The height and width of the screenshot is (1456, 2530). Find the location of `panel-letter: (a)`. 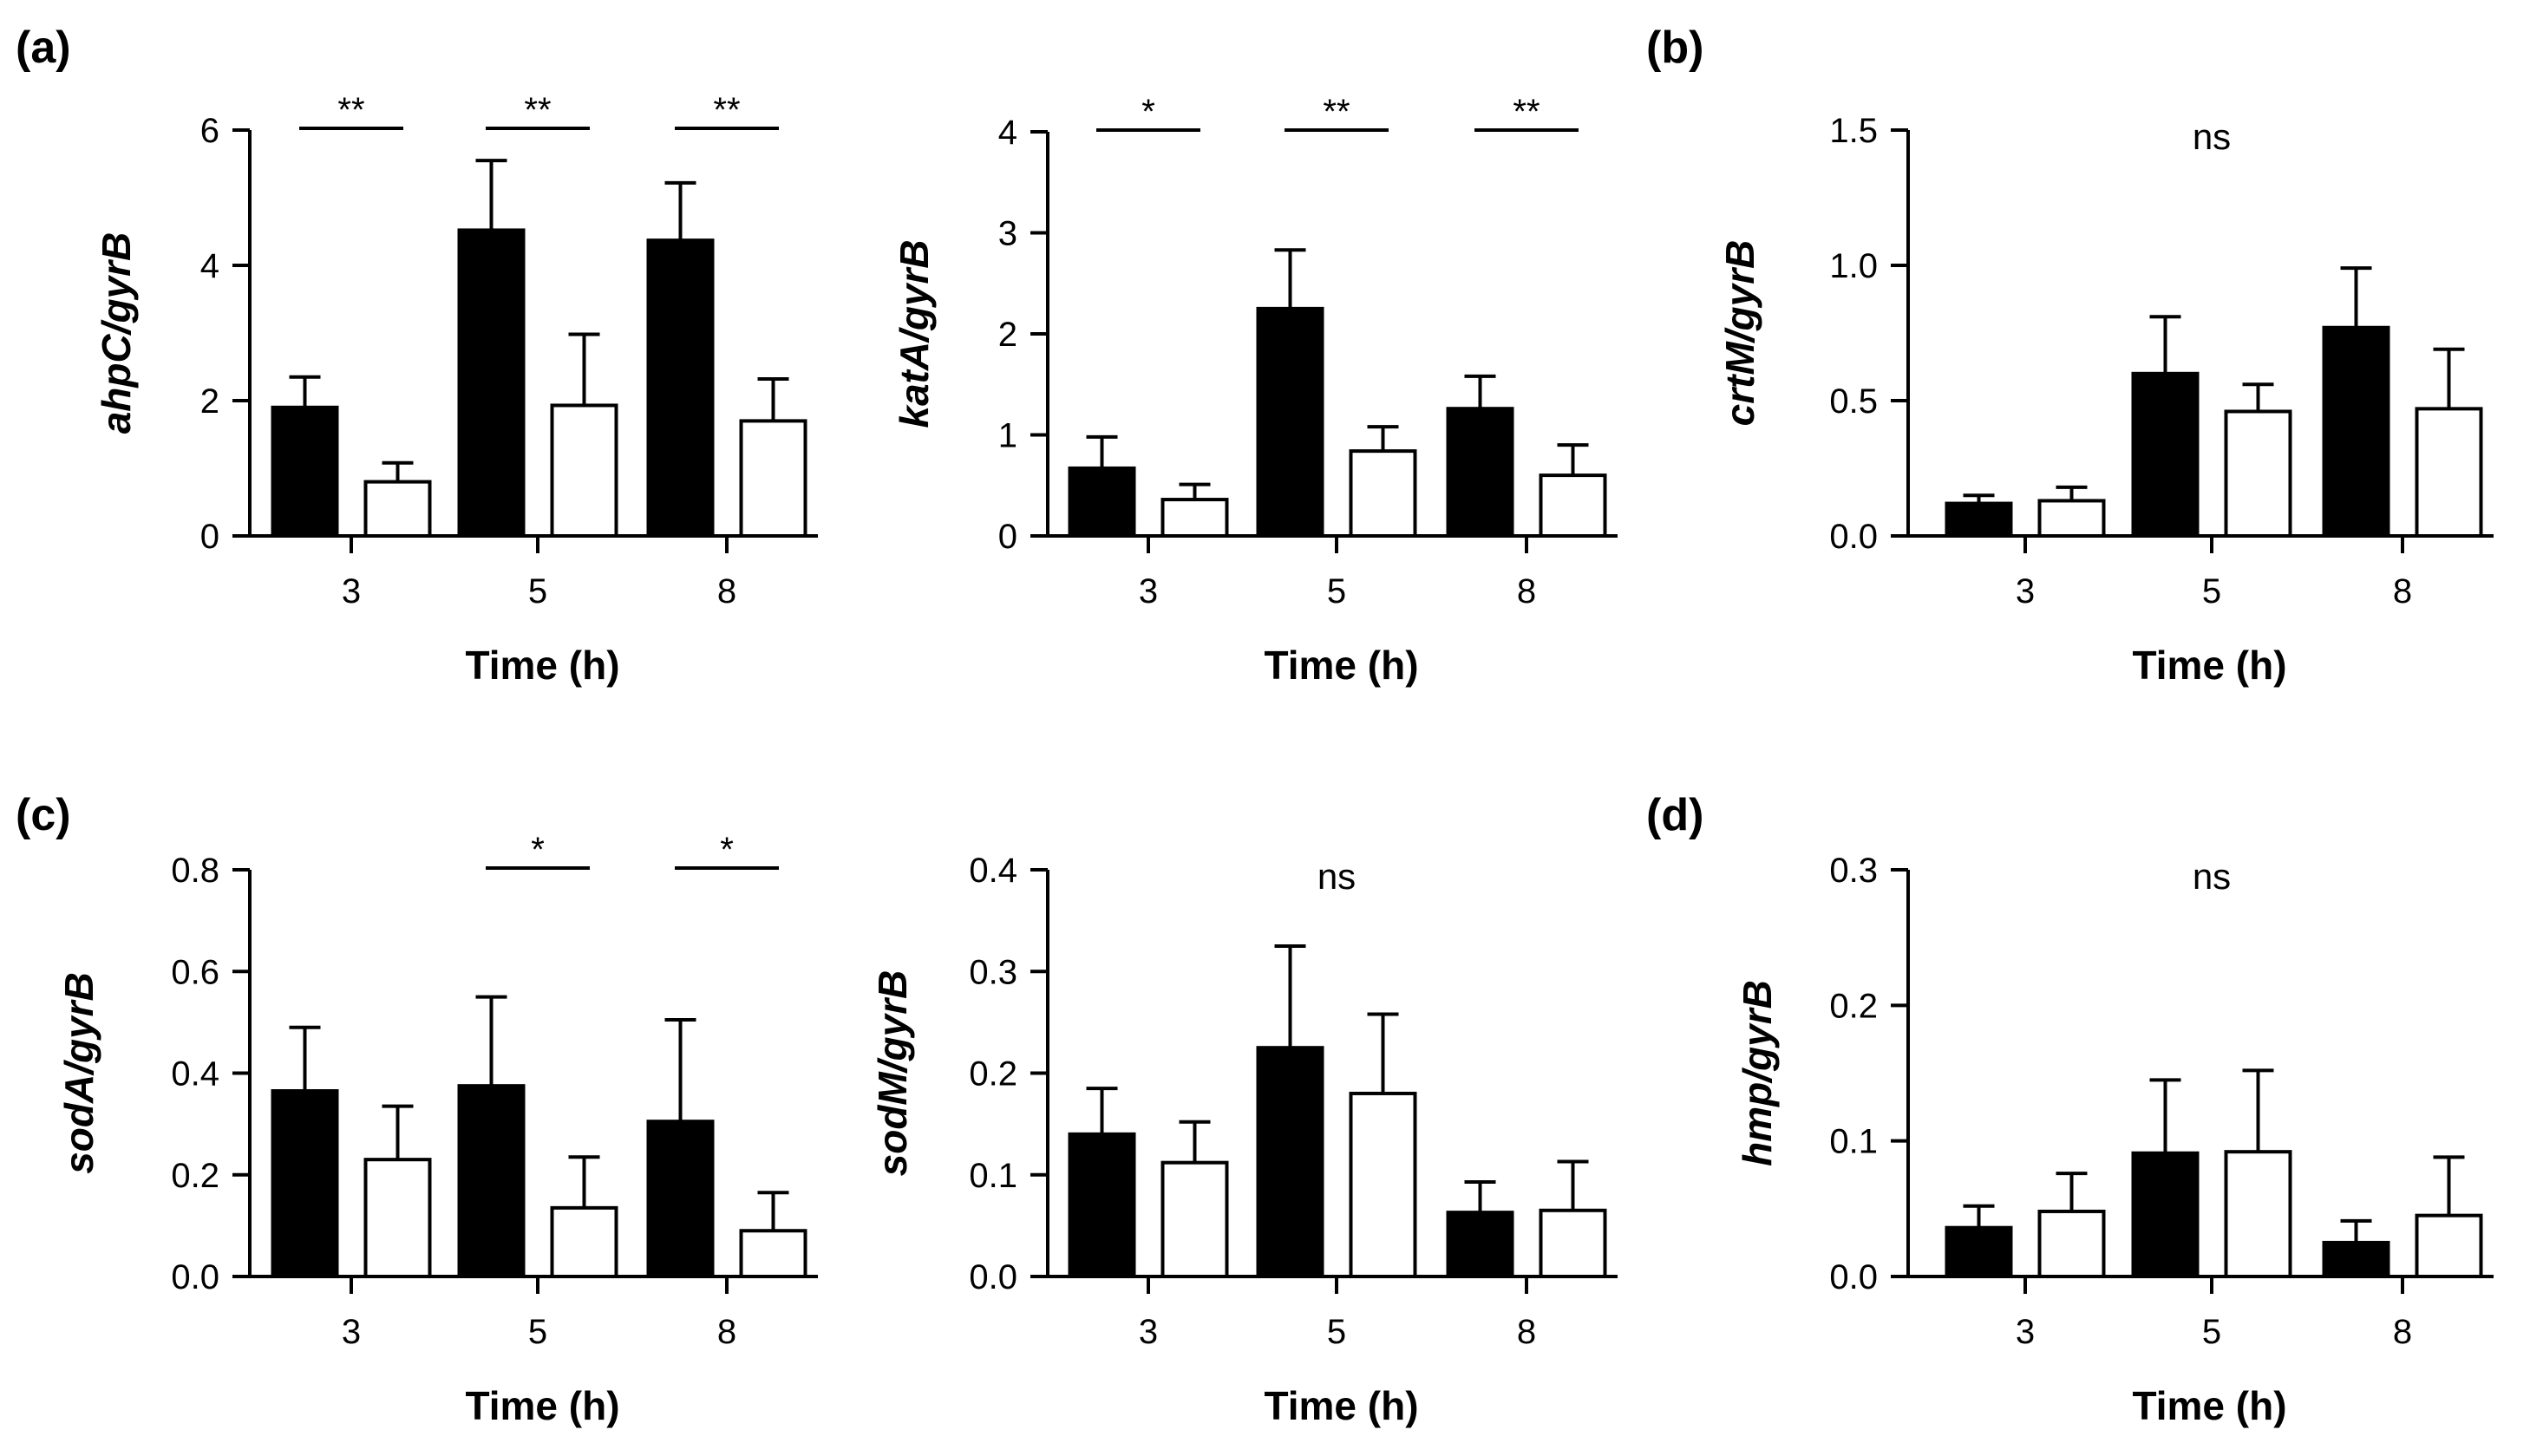

panel-letter: (a) is located at coordinates (43, 48).